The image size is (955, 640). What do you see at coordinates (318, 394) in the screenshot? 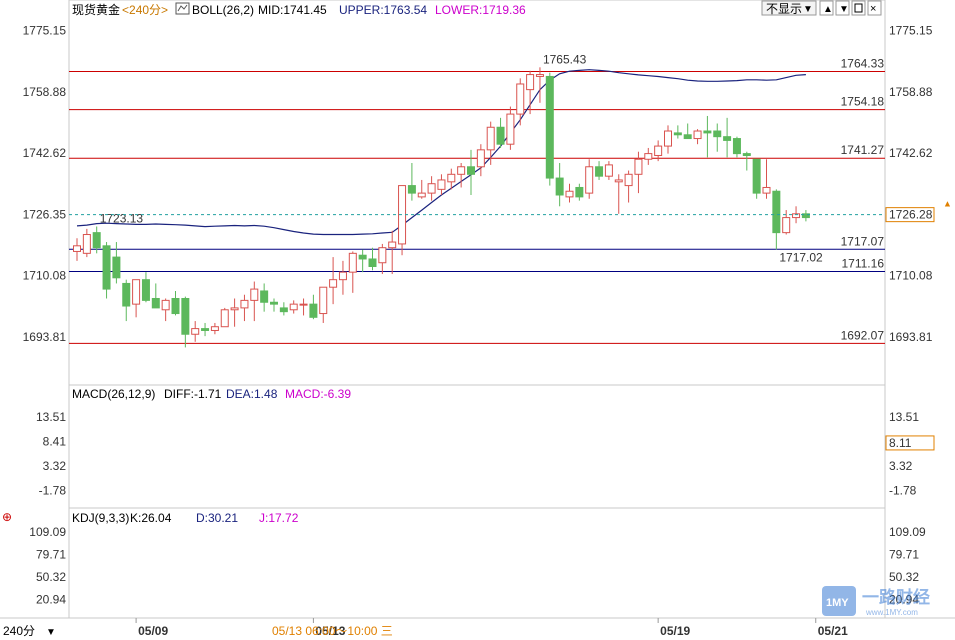
I see `macd-value-label: MACD:-6.39` at bounding box center [318, 394].